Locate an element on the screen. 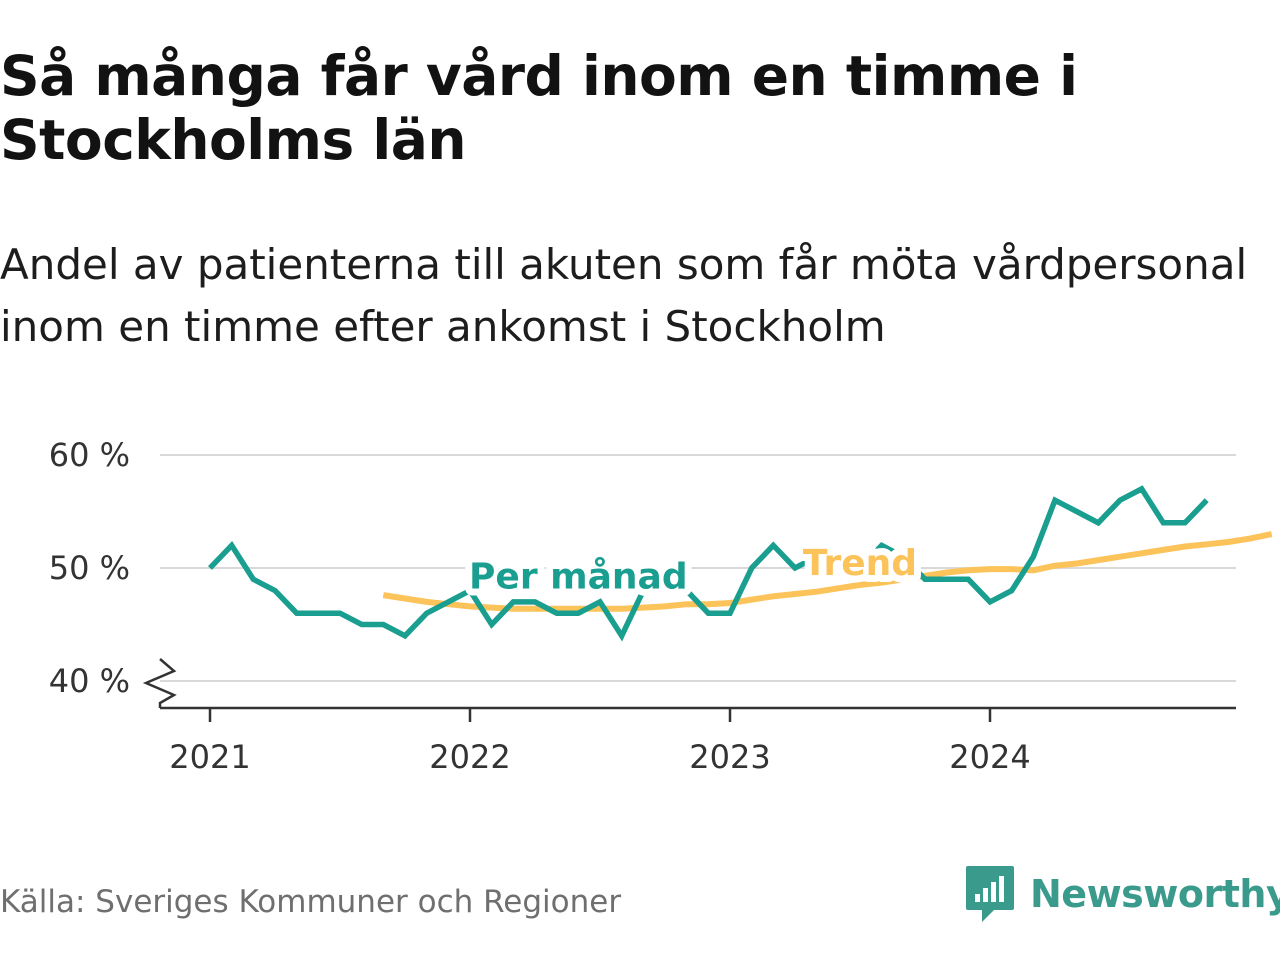 The height and width of the screenshot is (960, 1280). annotation-halo-per-m-nad: Per månad is located at coordinates (578, 576).